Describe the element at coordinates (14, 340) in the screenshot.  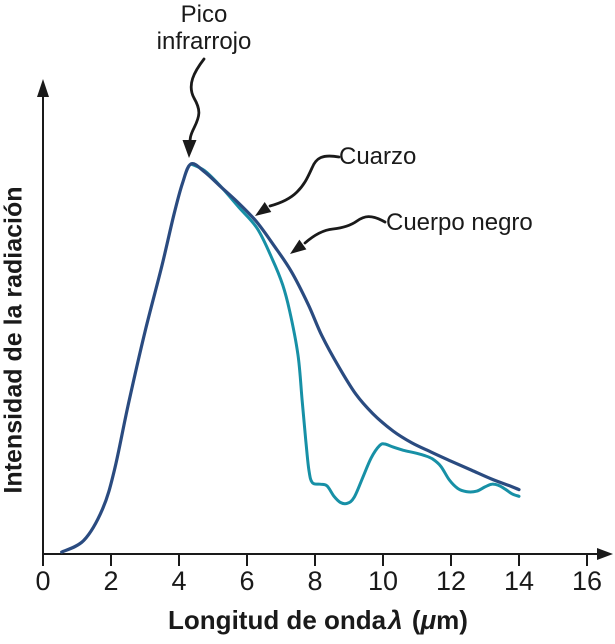
I see `y-axis-title: Intensidad de la radiación` at that location.